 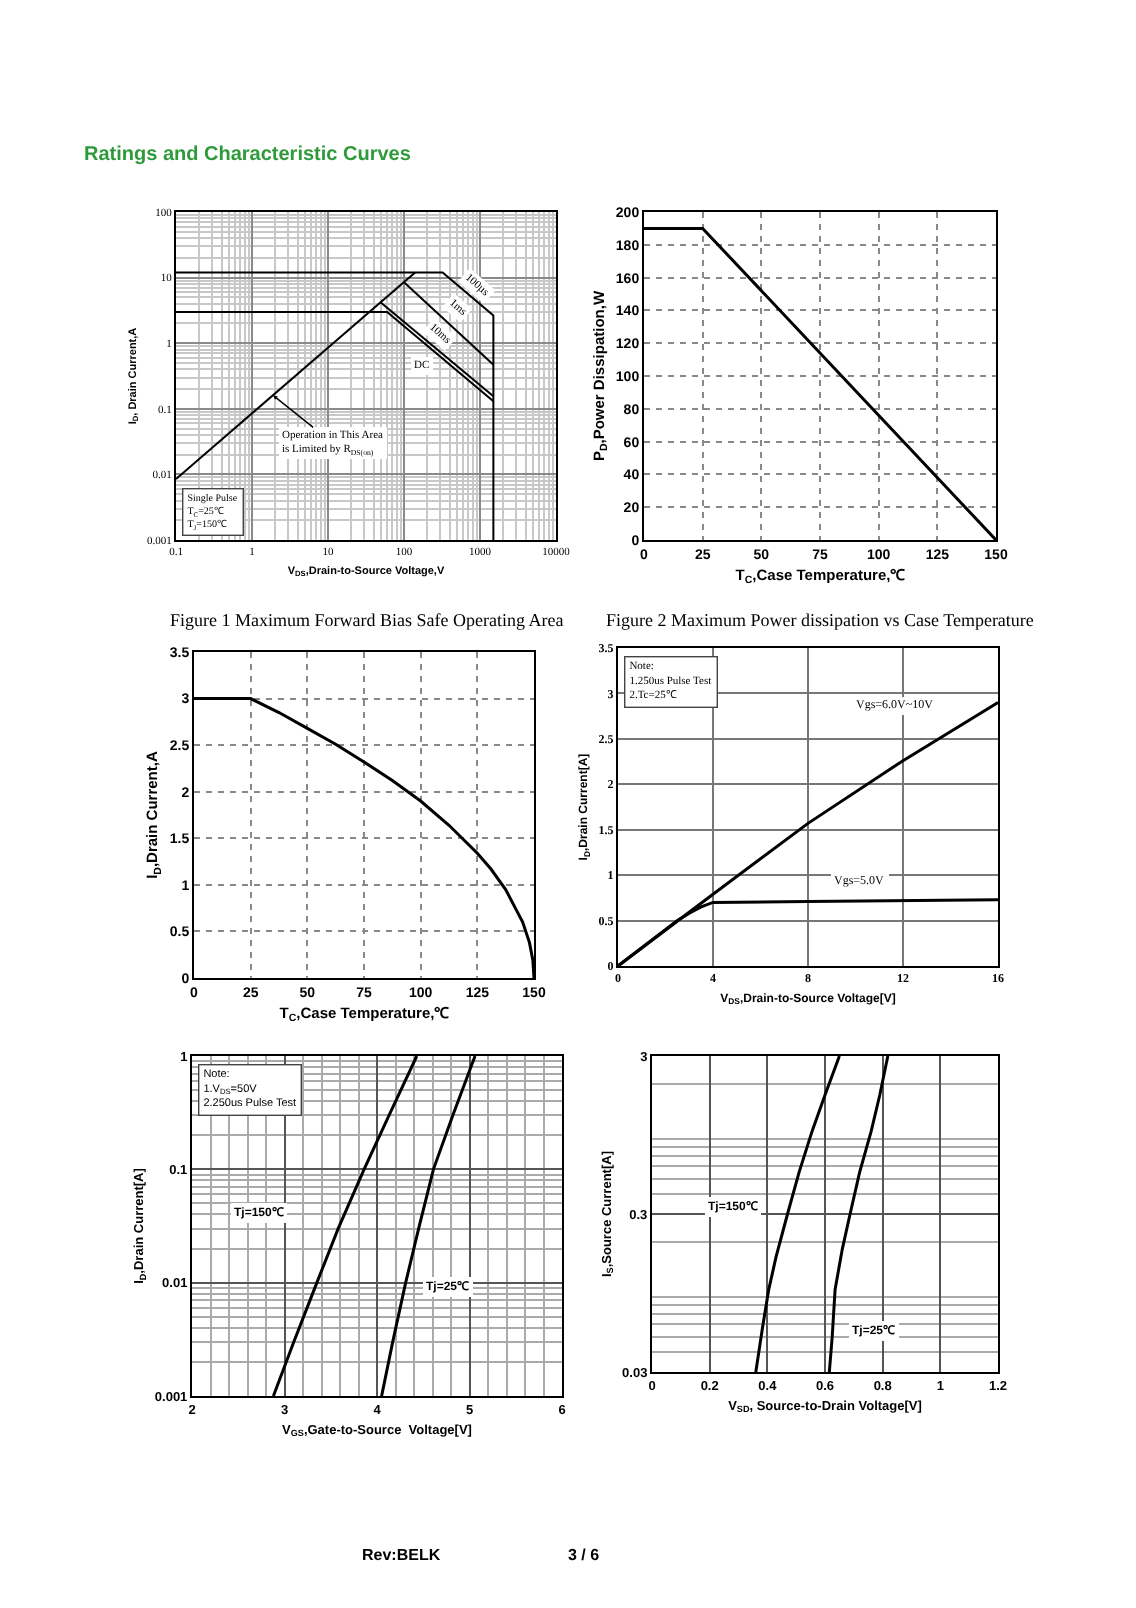 What do you see at coordinates (367, 620) in the screenshot?
I see `text: Figure 1 Maximum Forward Bias Safe Operating Area` at bounding box center [367, 620].